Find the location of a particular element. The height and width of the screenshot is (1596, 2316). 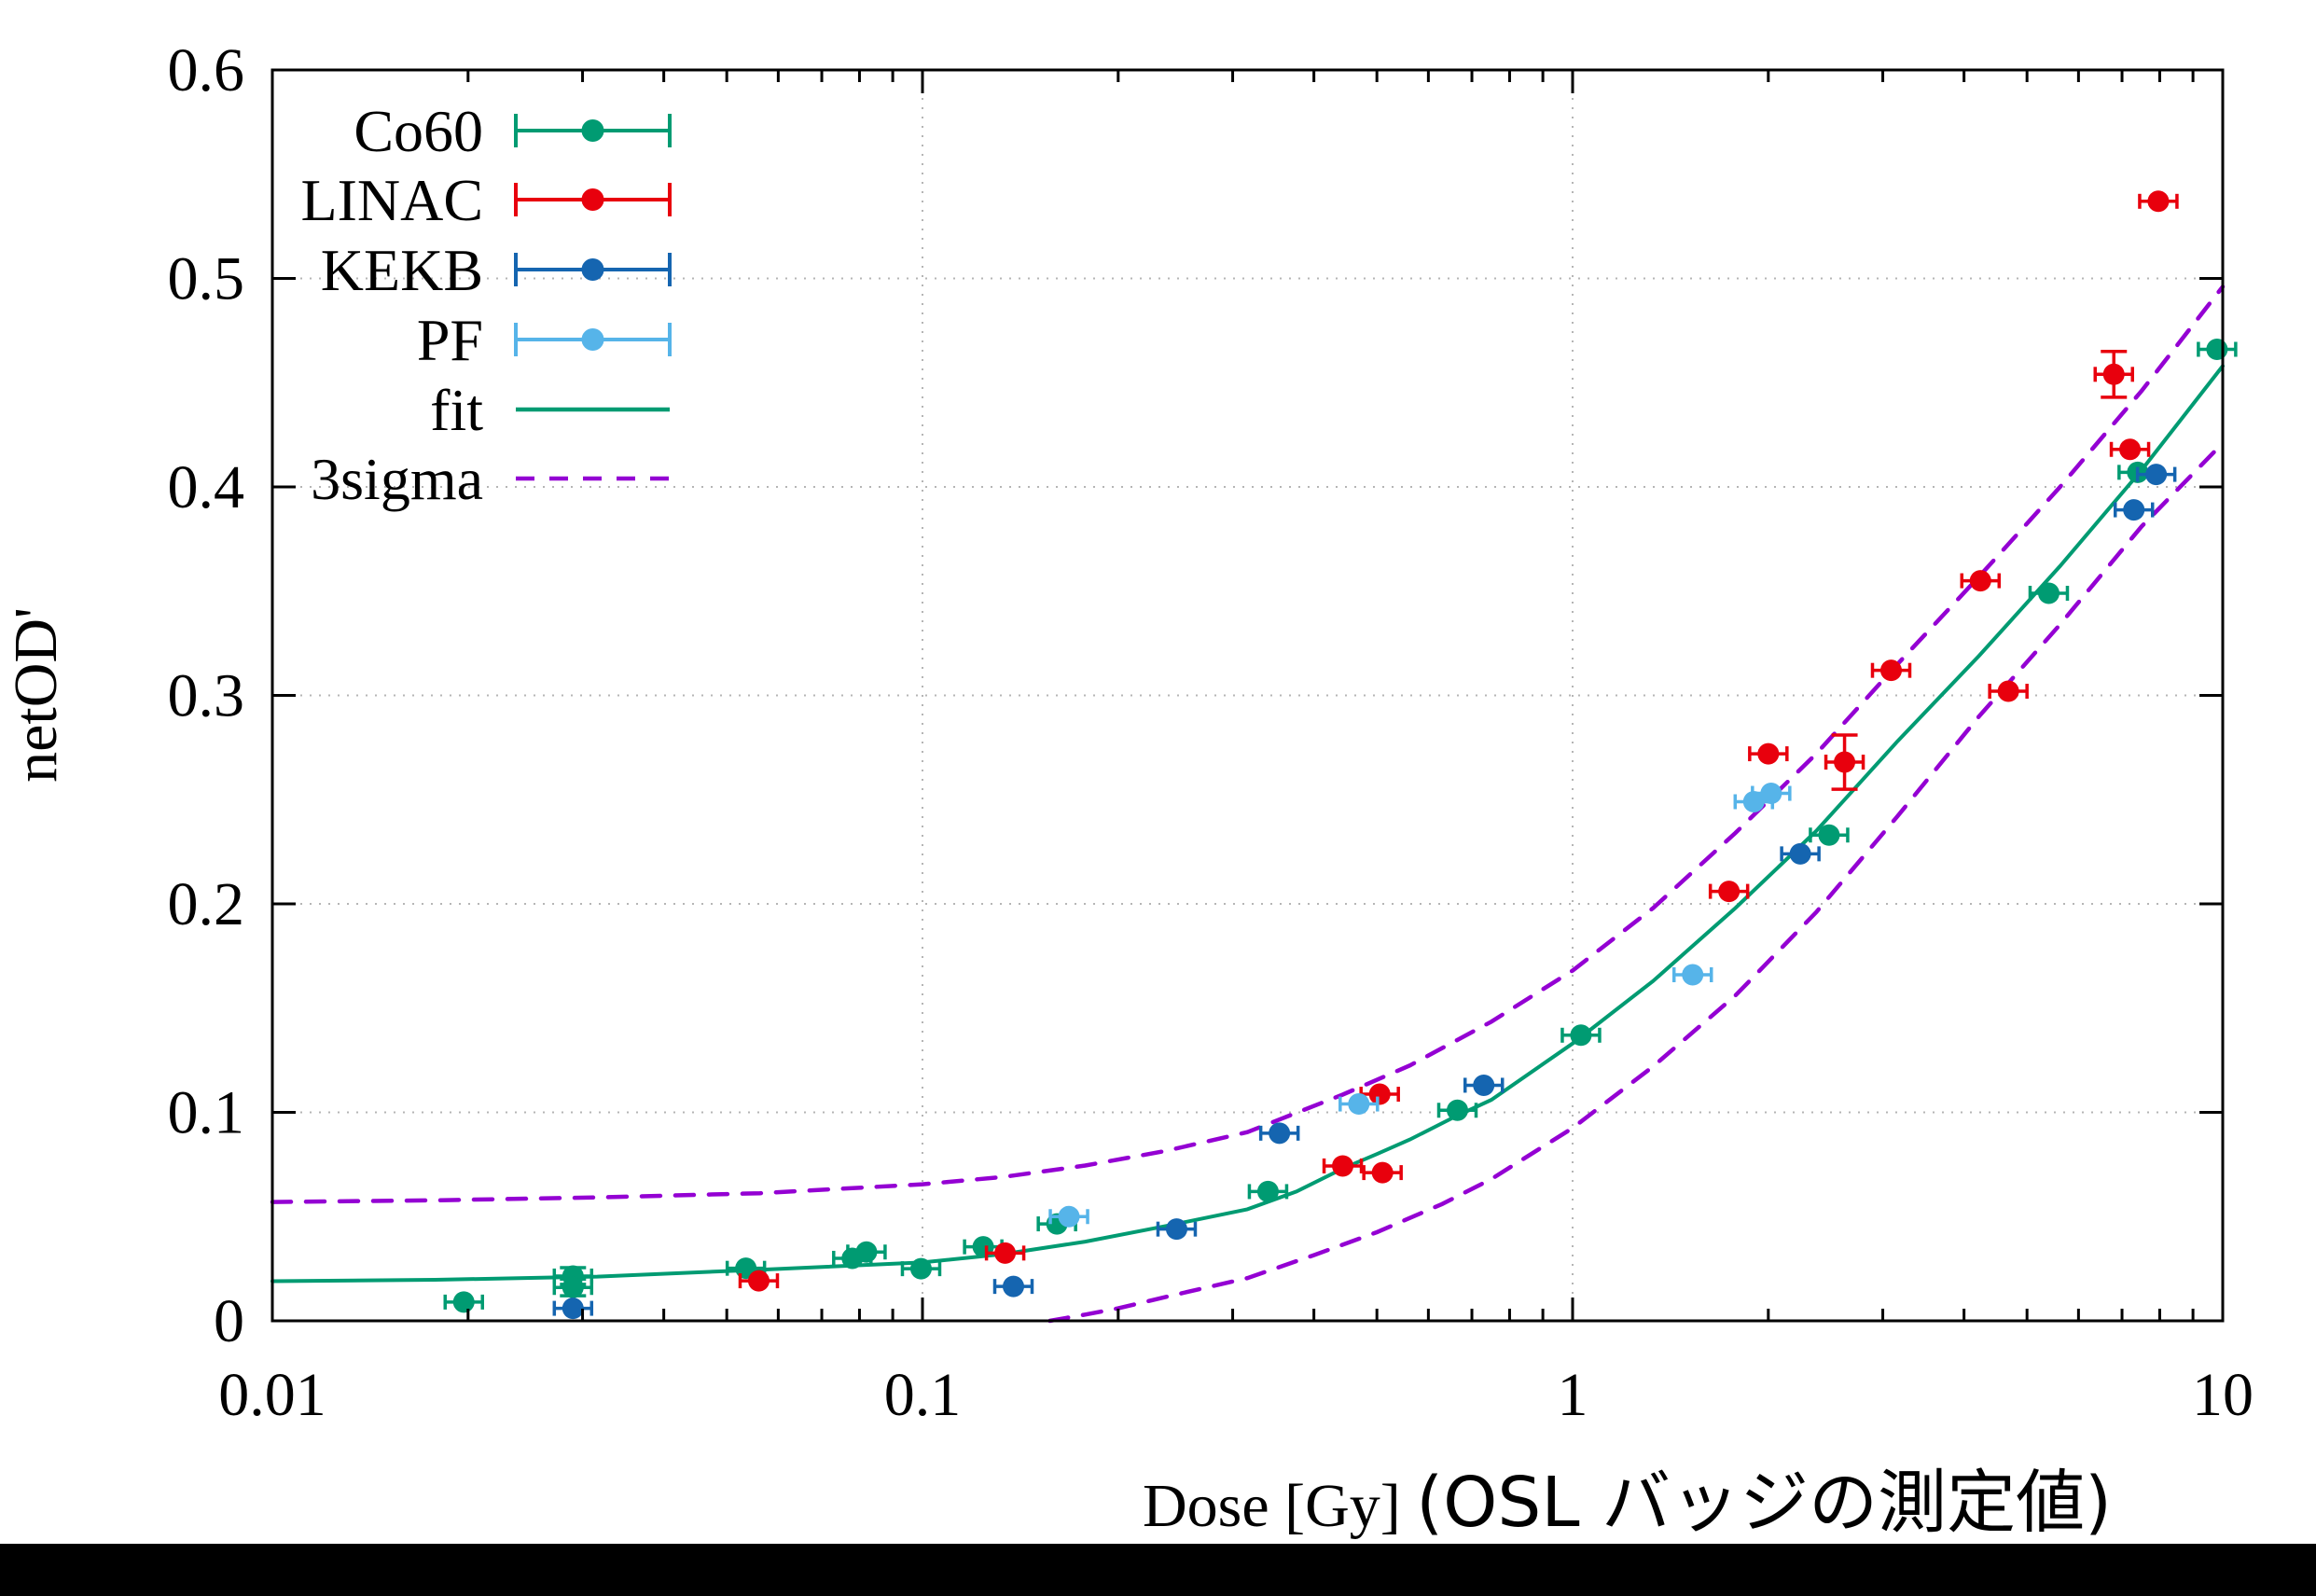

legend-item-fit: fit is located at coordinates (550, 410).